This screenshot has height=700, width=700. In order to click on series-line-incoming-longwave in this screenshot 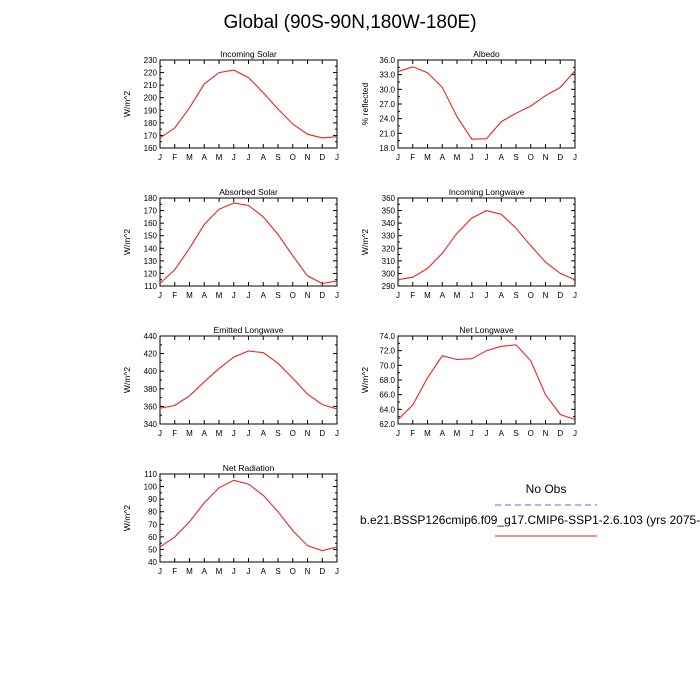, I will do `click(486, 245)`.